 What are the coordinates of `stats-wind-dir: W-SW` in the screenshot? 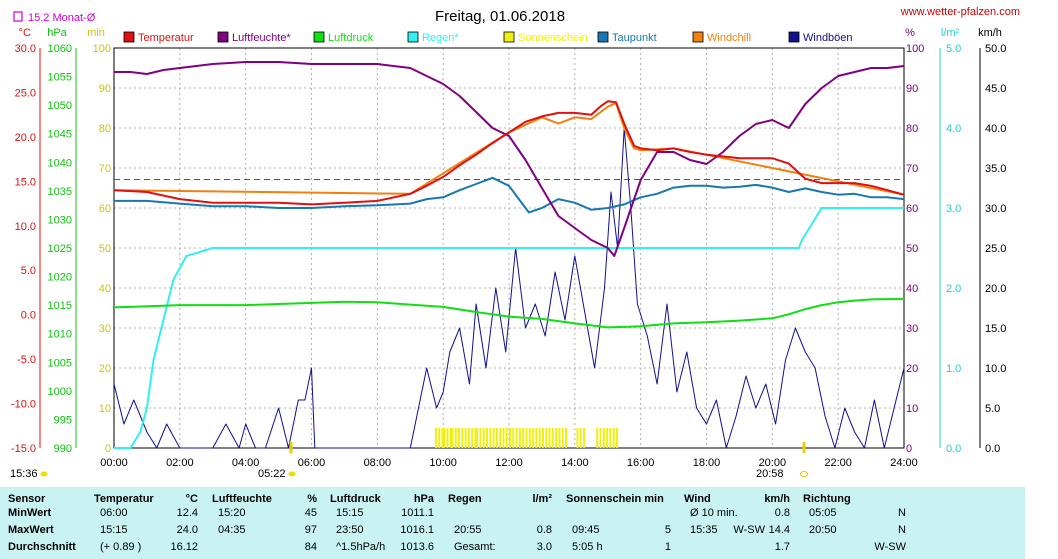 It's located at (749, 530).